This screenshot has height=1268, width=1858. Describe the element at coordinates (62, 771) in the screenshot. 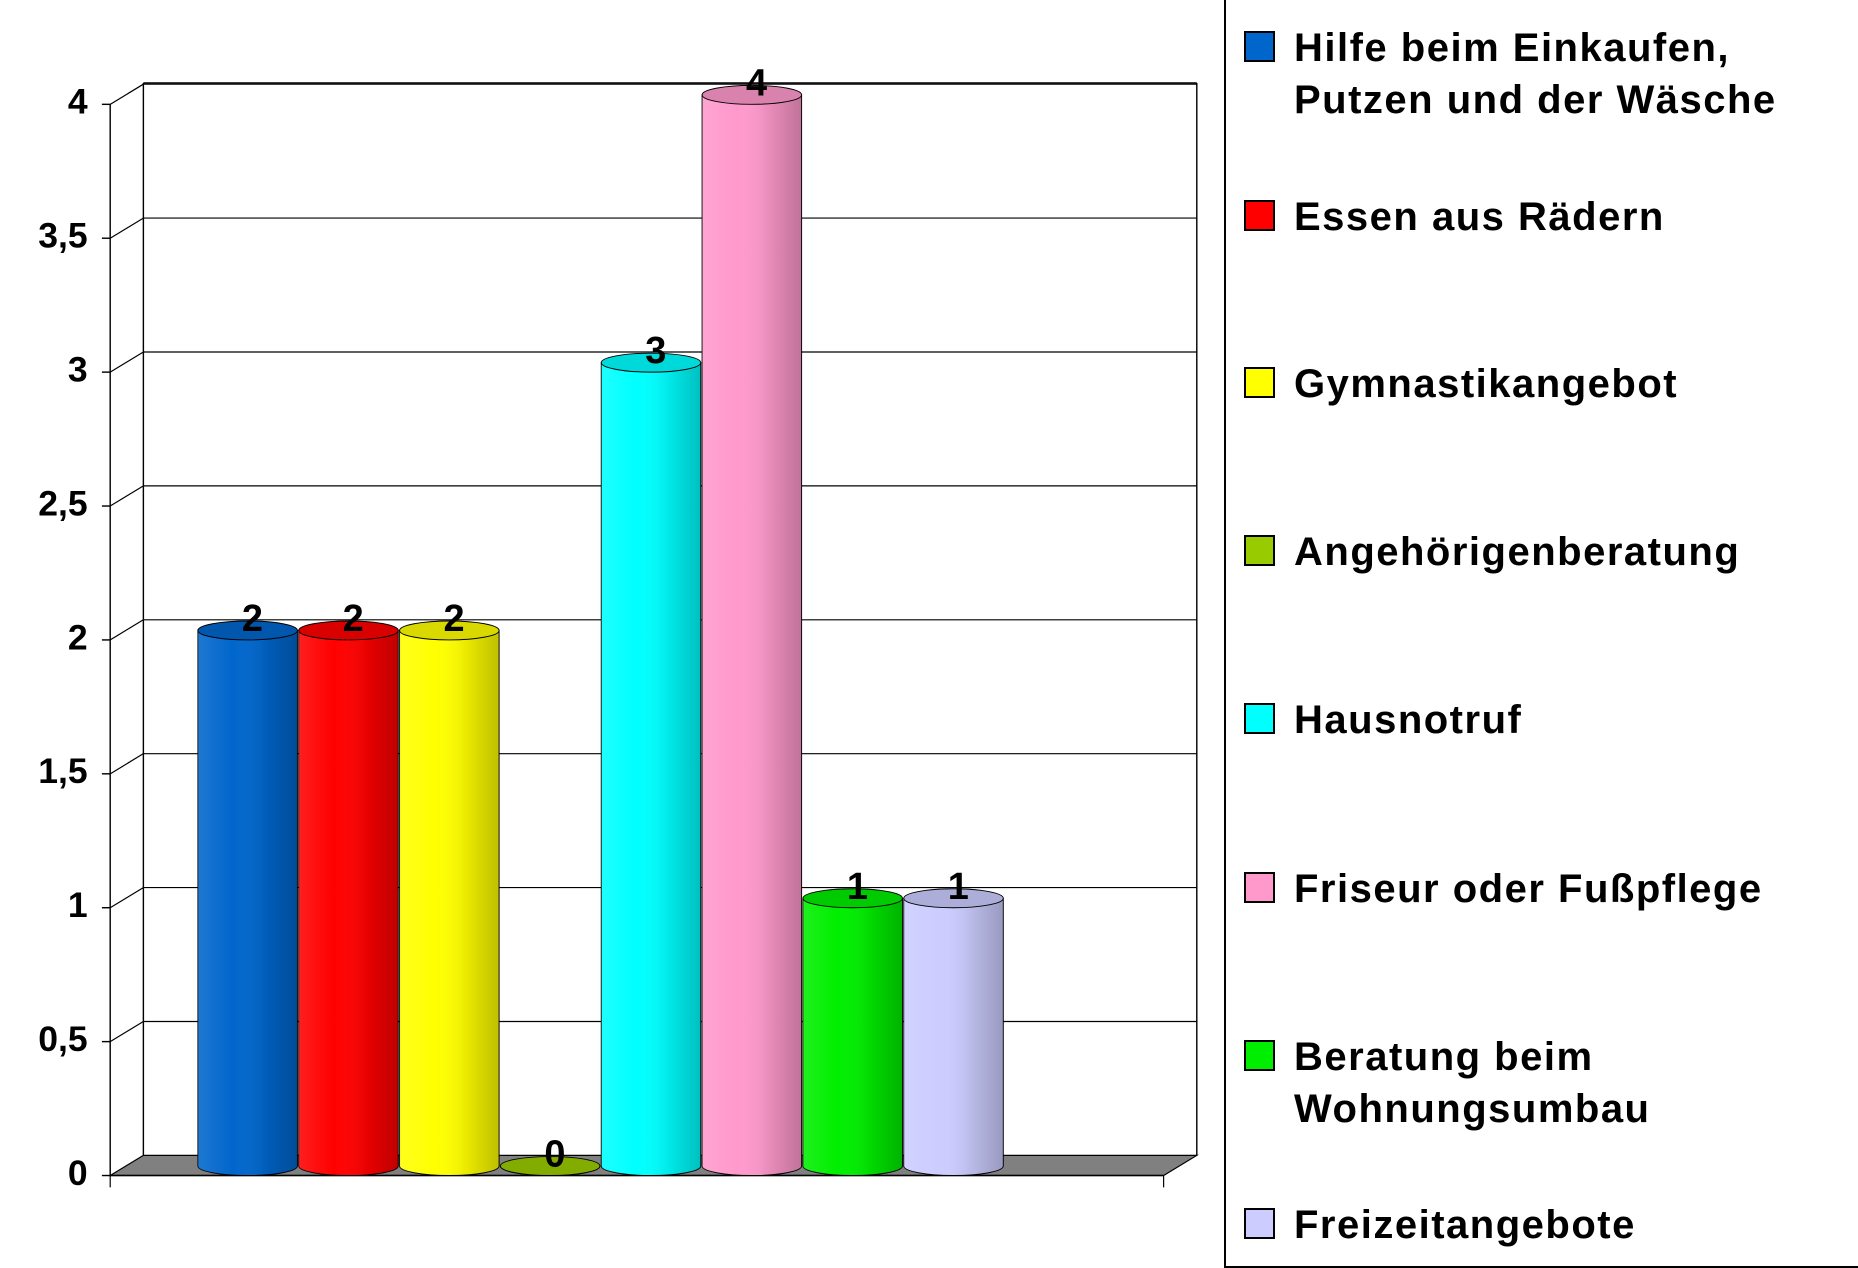

I see `y-tick-label: 1,5` at that location.